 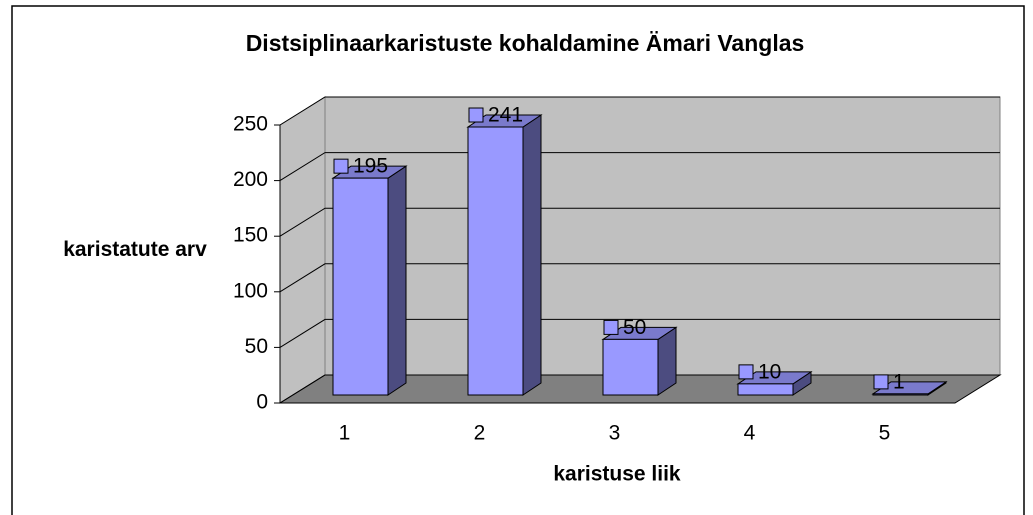 I want to click on y-tick-label: 100, so click(x=250, y=290).